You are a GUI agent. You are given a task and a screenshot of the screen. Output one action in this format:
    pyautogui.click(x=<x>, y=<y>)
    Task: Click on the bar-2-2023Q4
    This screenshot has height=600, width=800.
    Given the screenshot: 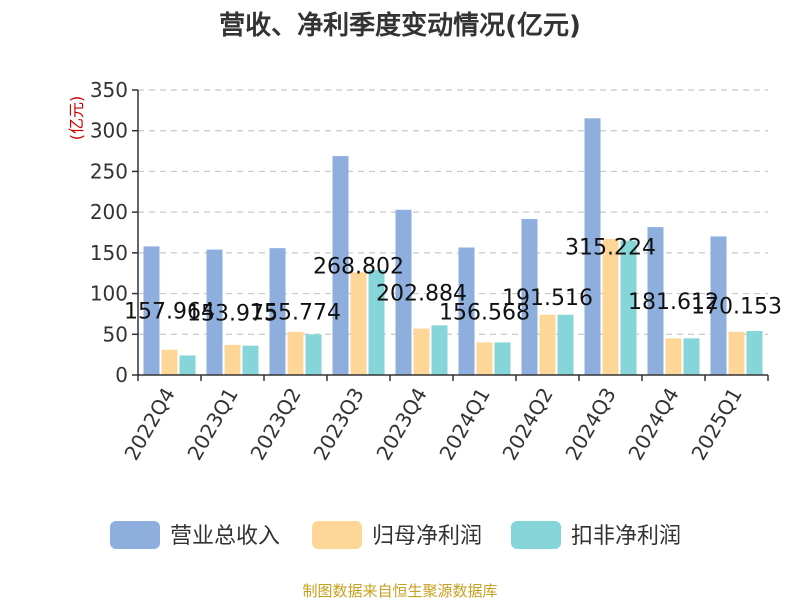 What is the action you would take?
    pyautogui.click(x=421, y=351)
    